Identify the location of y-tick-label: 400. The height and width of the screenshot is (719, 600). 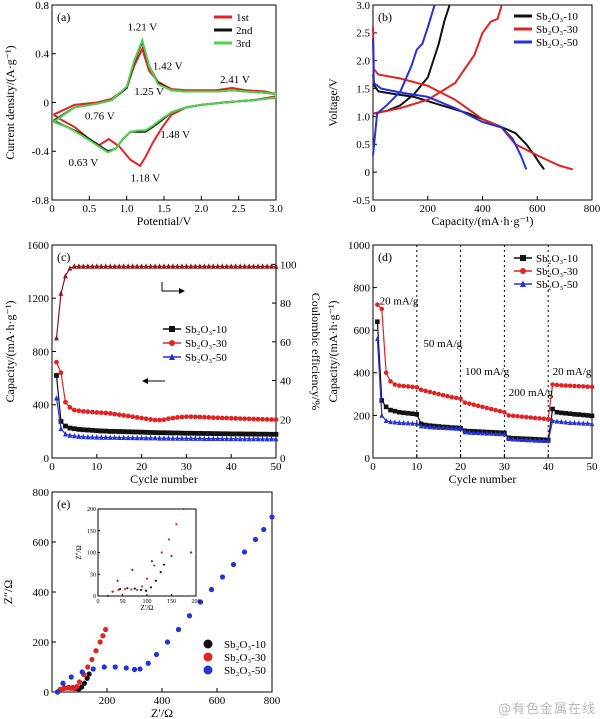
(41, 593).